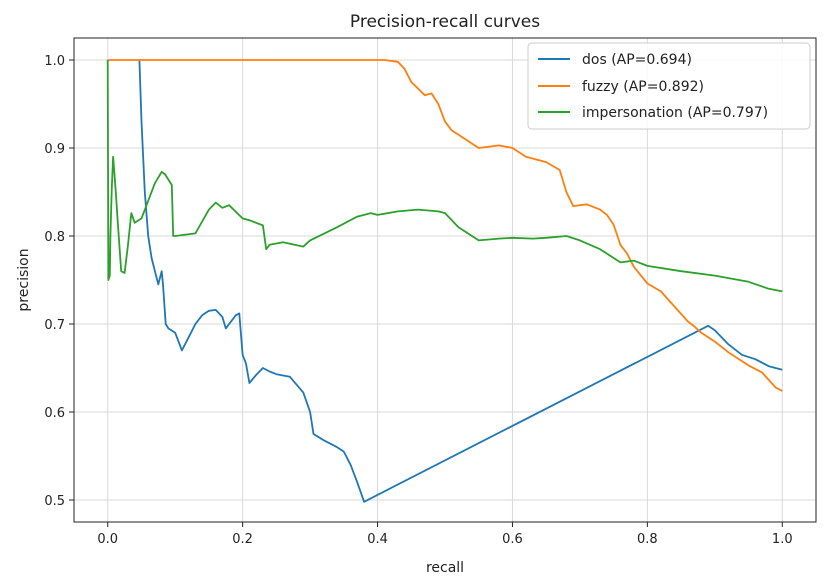 The image size is (829, 588). What do you see at coordinates (445, 22) in the screenshot?
I see `chart-title: Precision-recall curves` at bounding box center [445, 22].